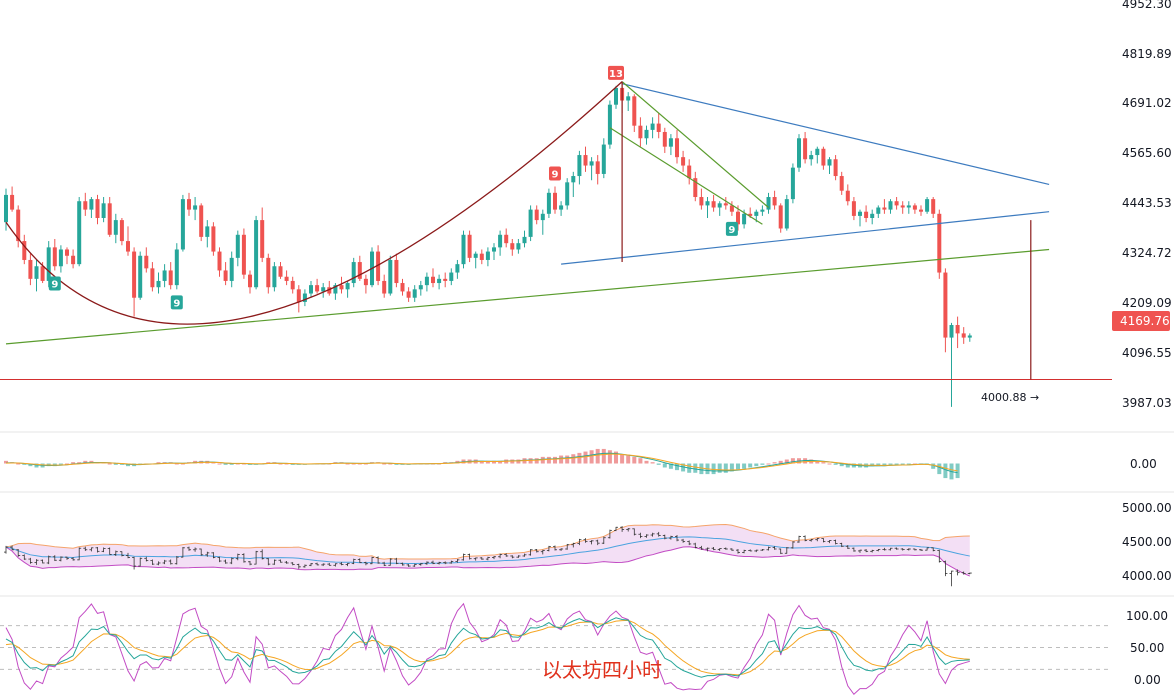 The height and width of the screenshot is (700, 1174). Describe the element at coordinates (1141, 321) in the screenshot. I see `last-price-badge` at that location.